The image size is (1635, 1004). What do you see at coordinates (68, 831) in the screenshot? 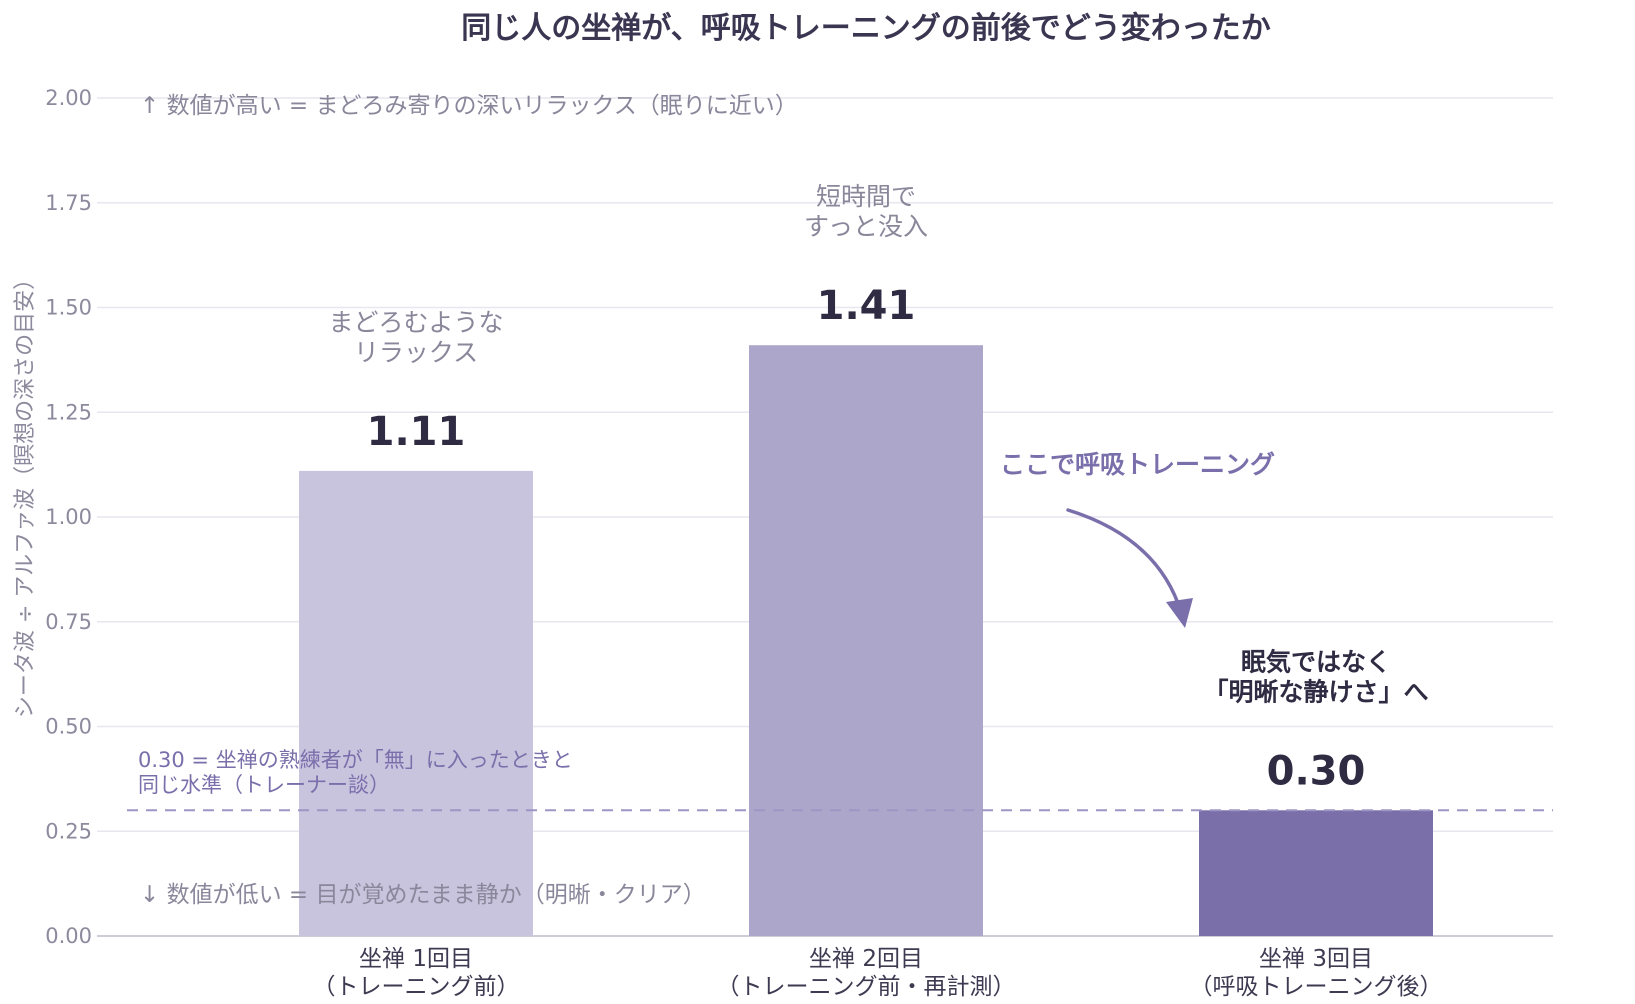
I see `y-tick-label: 0.25` at bounding box center [68, 831].